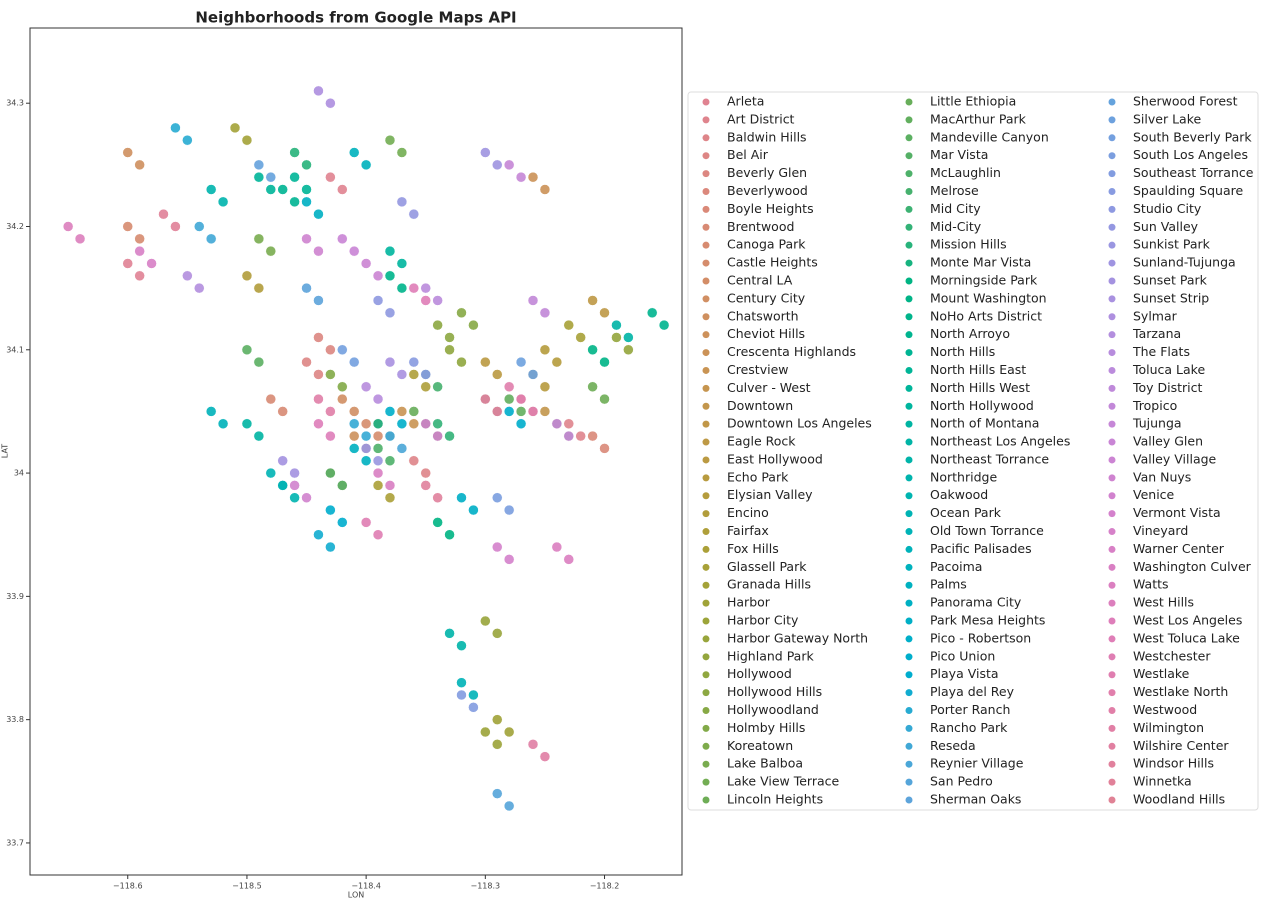  Describe the element at coordinates (1154, 405) in the screenshot. I see `legend-label: Tropico` at that location.